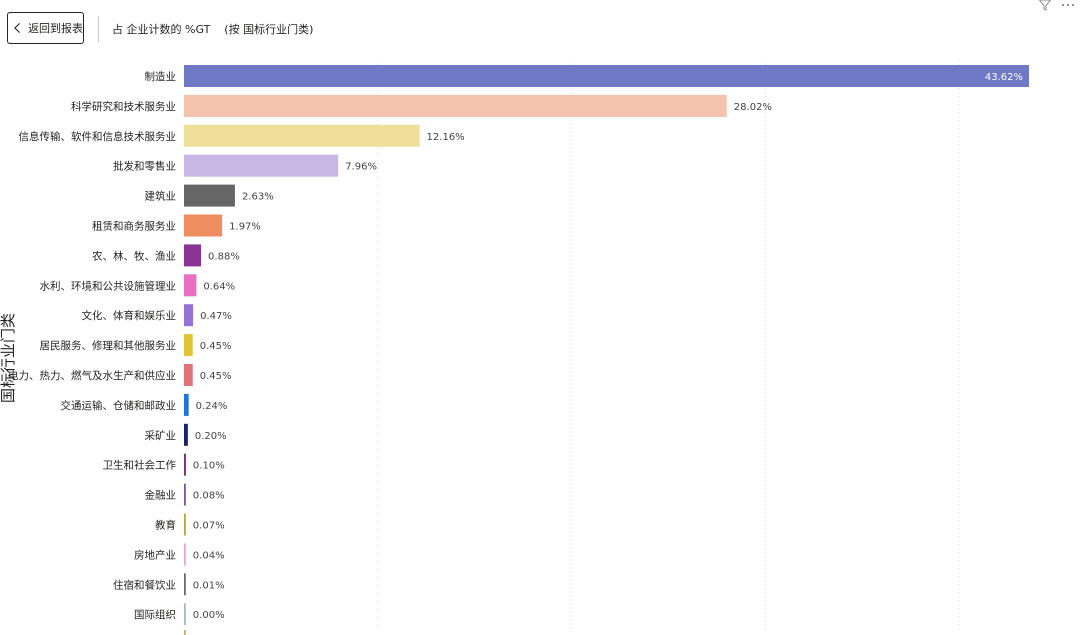 The image size is (1080, 635). Describe the element at coordinates (361, 167) in the screenshot. I see `data-label: 7.96%` at that location.